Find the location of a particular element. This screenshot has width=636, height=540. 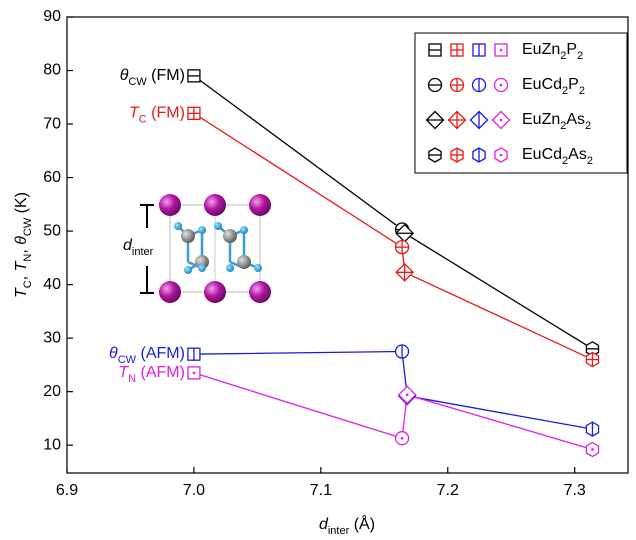

legend-box is located at coordinates (521, 103).